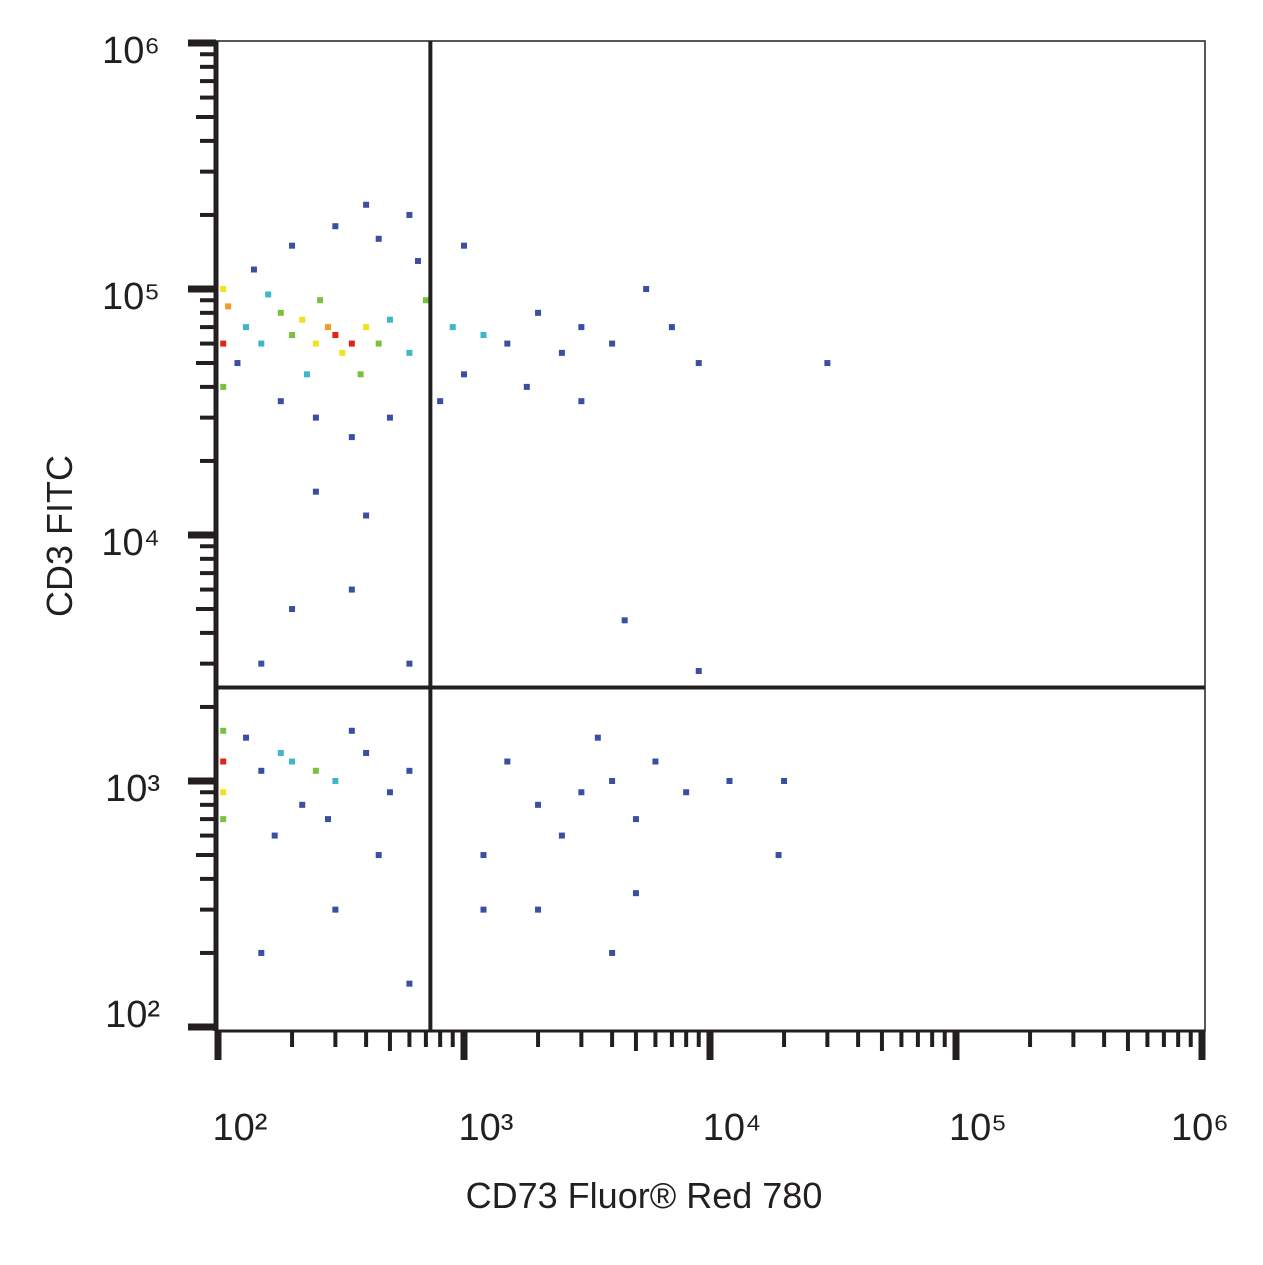  What do you see at coordinates (732, 1128) in the screenshot?
I see `x-tick-label: 10⁴` at bounding box center [732, 1128].